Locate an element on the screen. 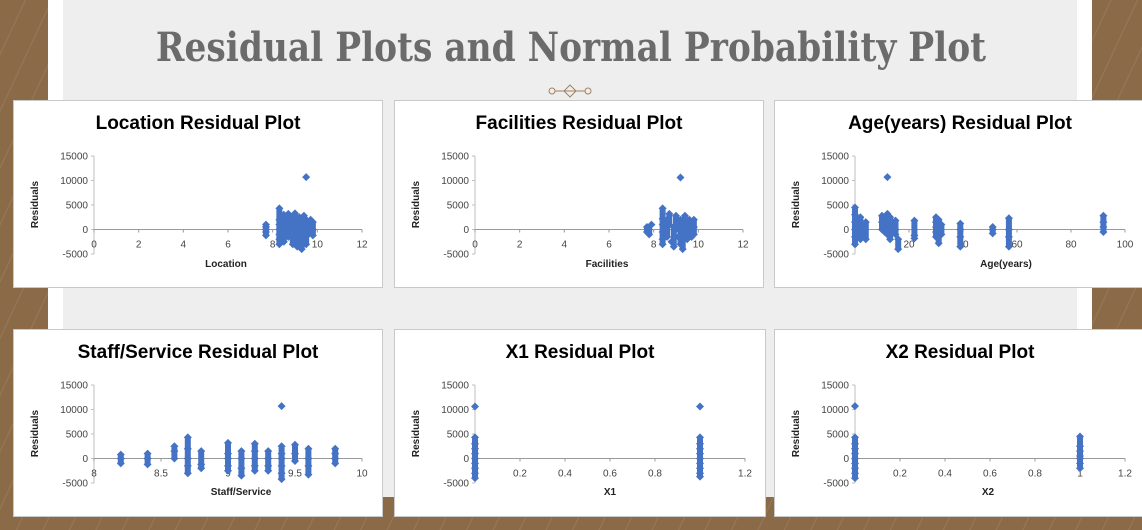  chart-title: Location Residual Plot is located at coordinates (198, 123).